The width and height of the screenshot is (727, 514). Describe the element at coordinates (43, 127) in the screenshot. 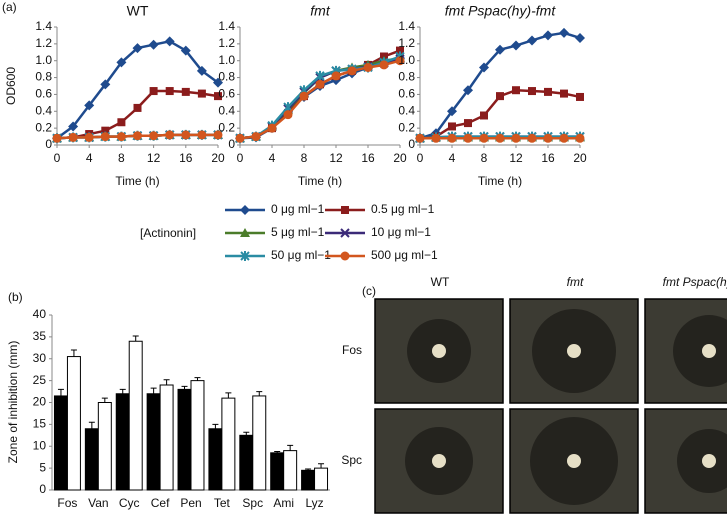

I see `y-tick-label: 0.2` at that location.